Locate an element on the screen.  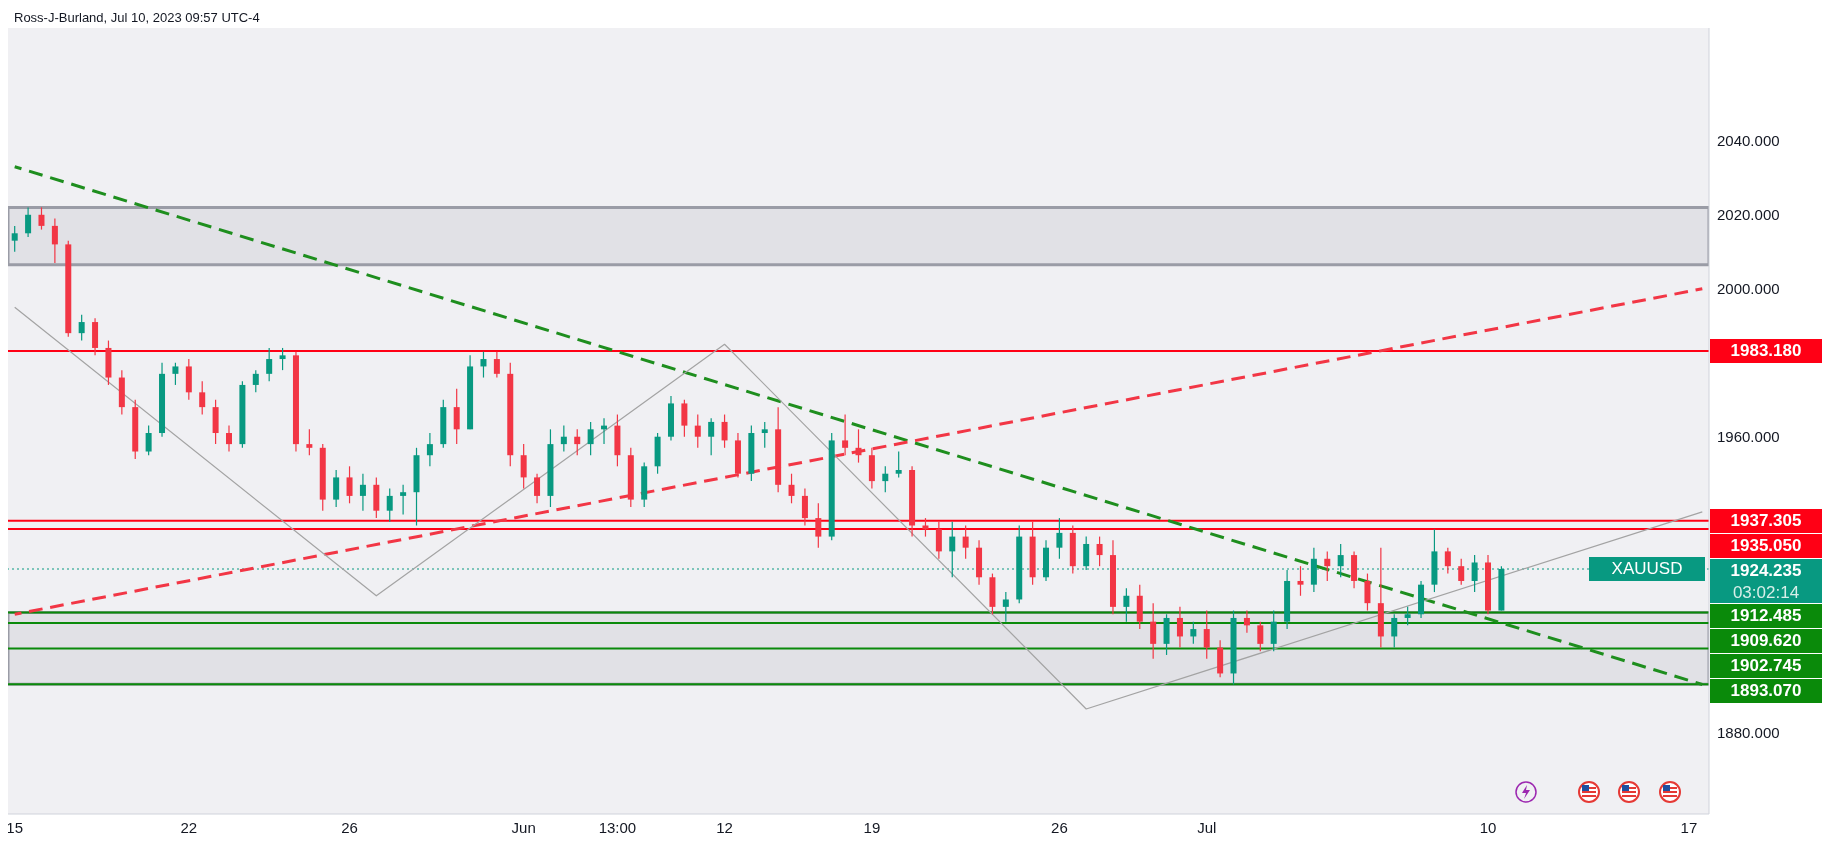
chart-title: Ross-J-Burland, Jul 10, 2023 09:57 UTC-4 is located at coordinates (137, 17).